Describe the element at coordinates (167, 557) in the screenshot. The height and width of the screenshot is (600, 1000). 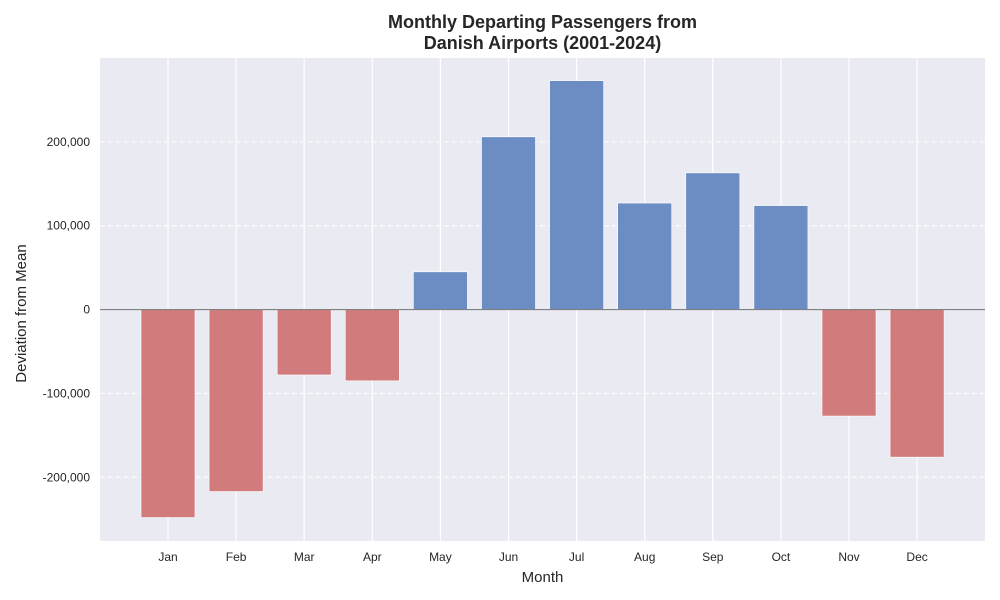
I see `x-tick-label: Jan` at that location.